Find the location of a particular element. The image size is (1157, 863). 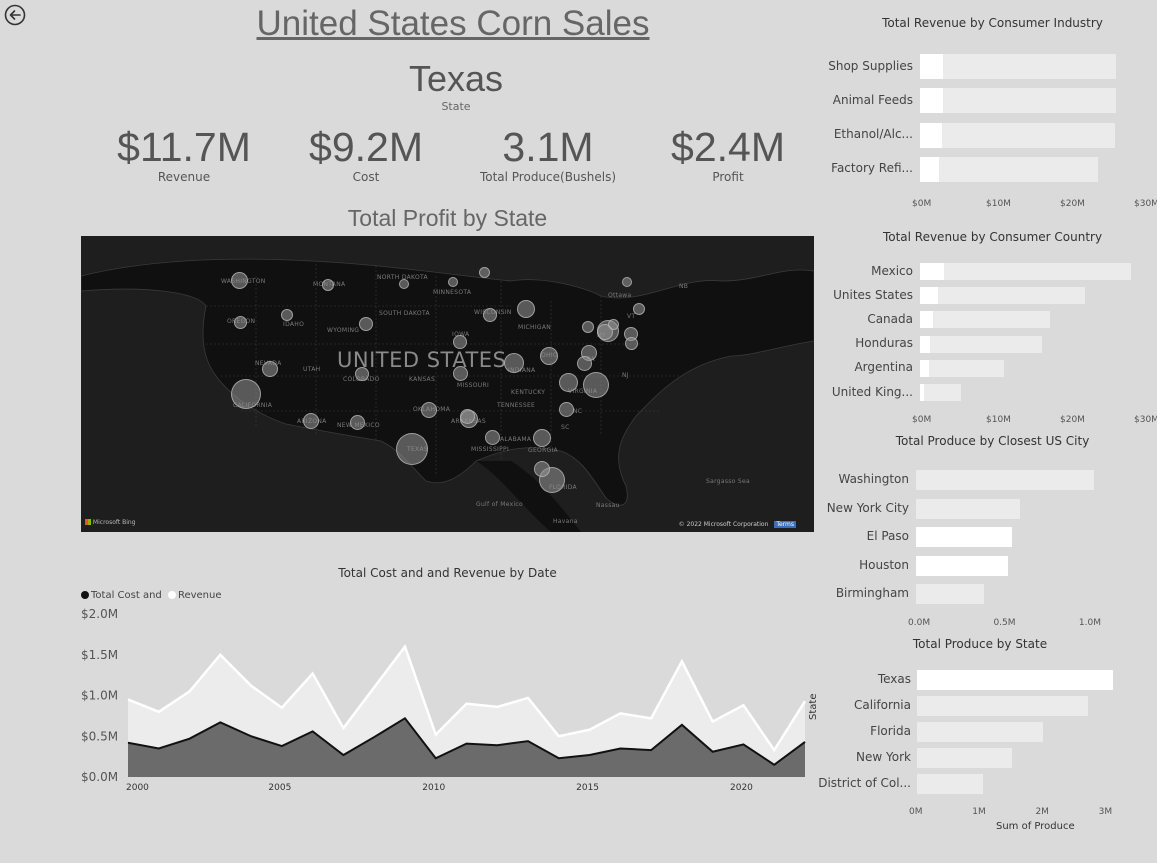

map-state-label: ALABAMA is located at coordinates (516, 439).